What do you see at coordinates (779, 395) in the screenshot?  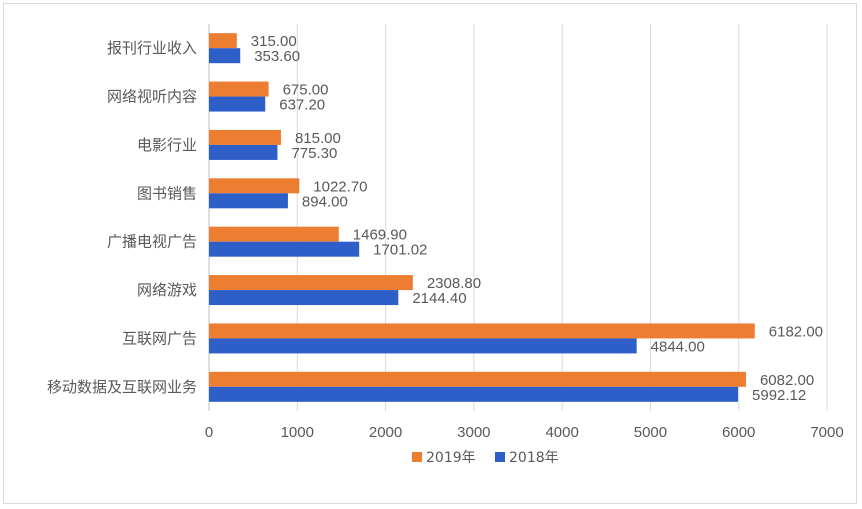 I see `data-label: 5992.12` at bounding box center [779, 395].